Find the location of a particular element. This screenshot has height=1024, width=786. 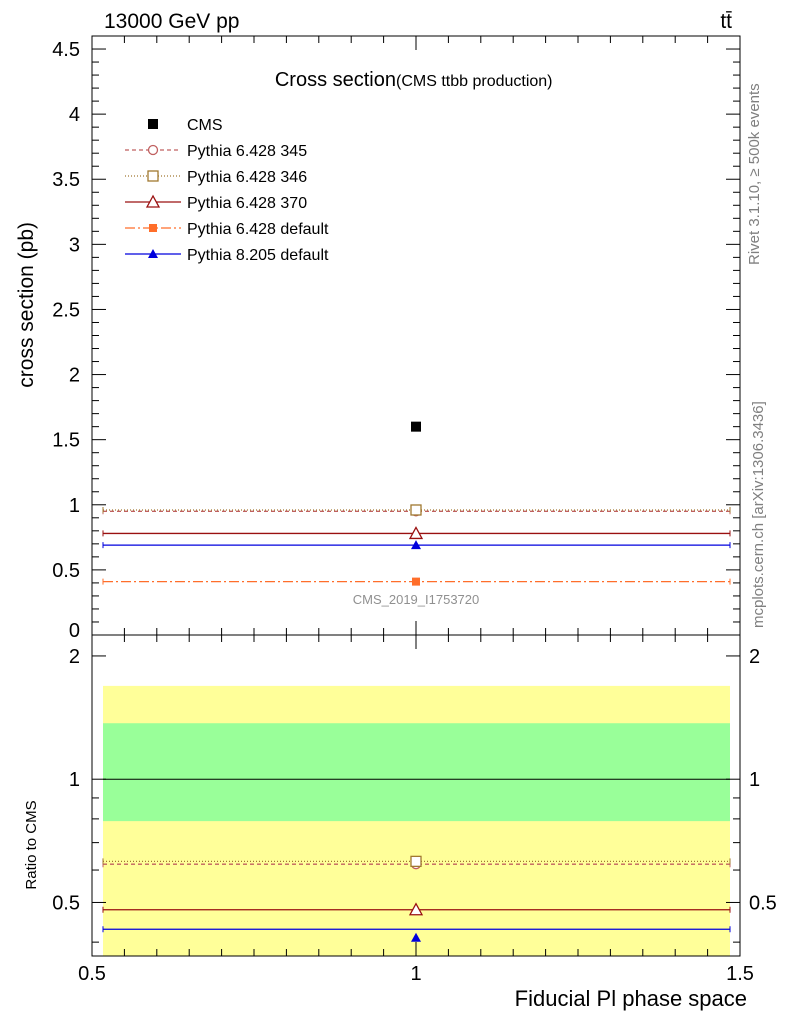

legend-marker-cms is located at coordinates (153, 124).